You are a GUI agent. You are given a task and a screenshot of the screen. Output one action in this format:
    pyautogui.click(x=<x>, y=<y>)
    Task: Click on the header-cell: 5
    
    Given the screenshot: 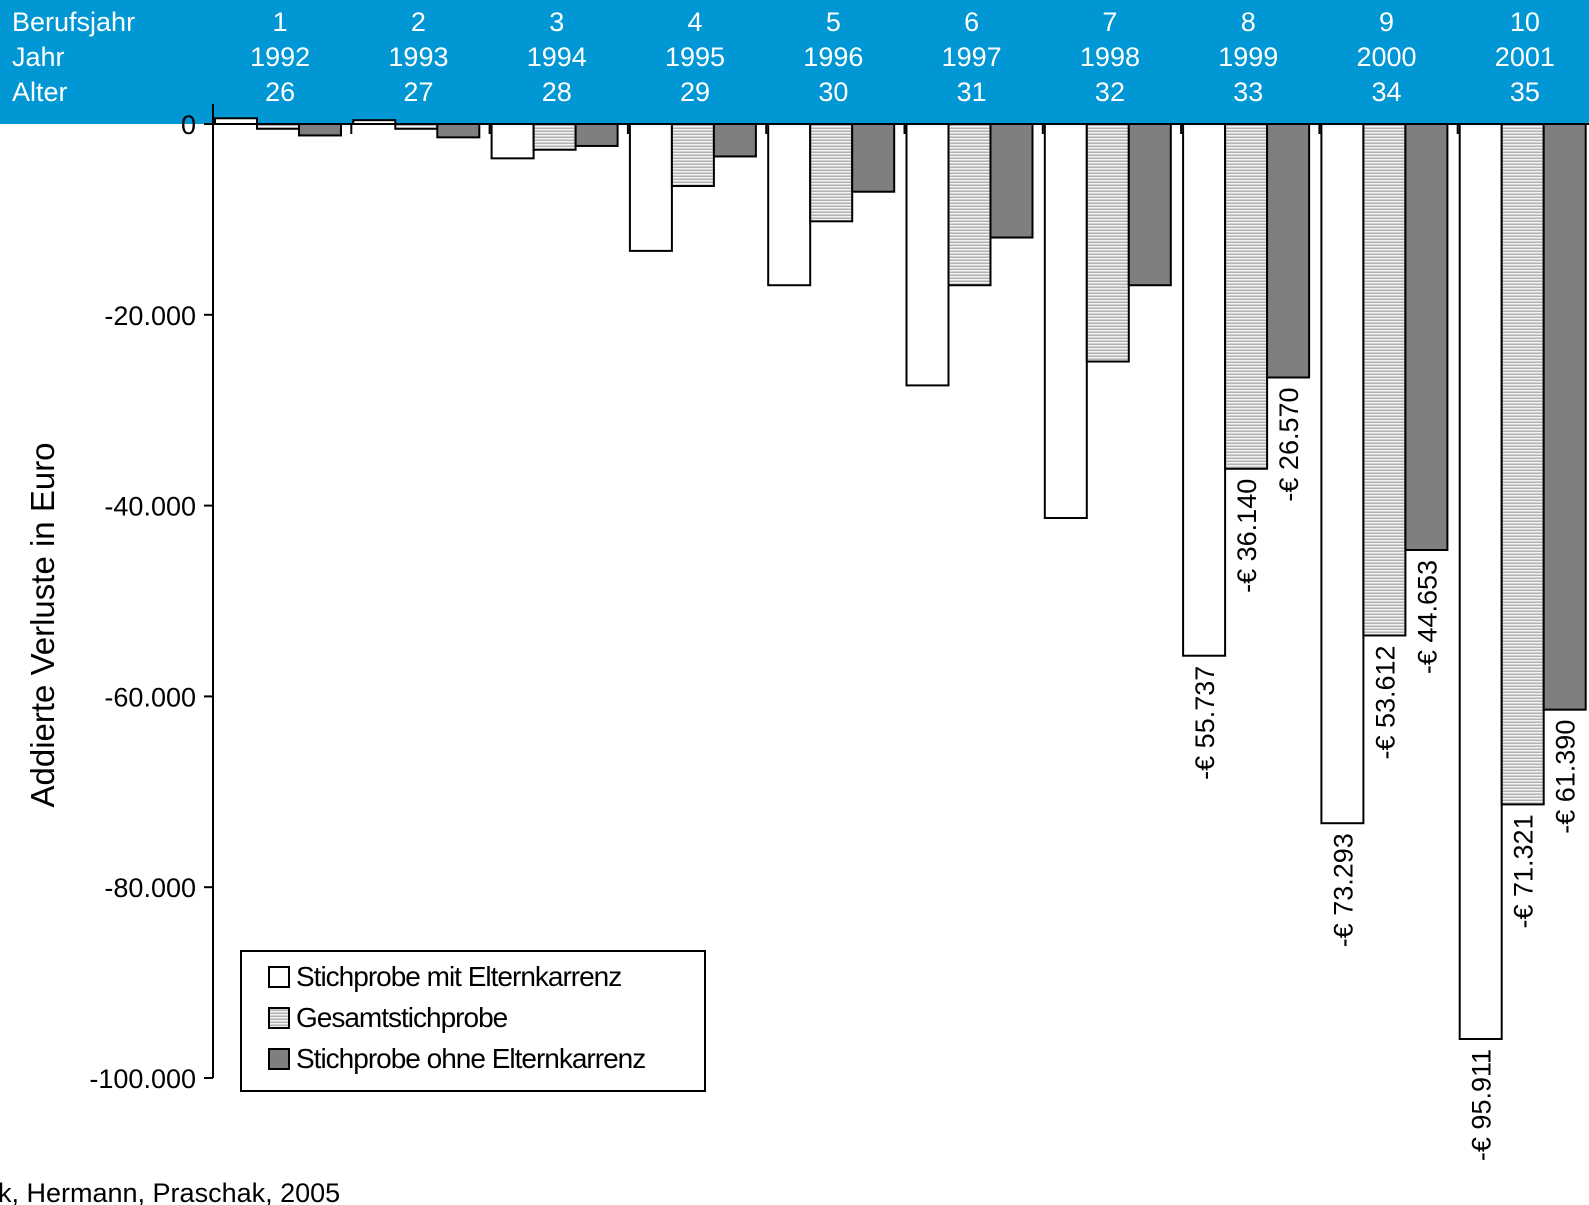 What is the action you would take?
    pyautogui.click(x=833, y=22)
    